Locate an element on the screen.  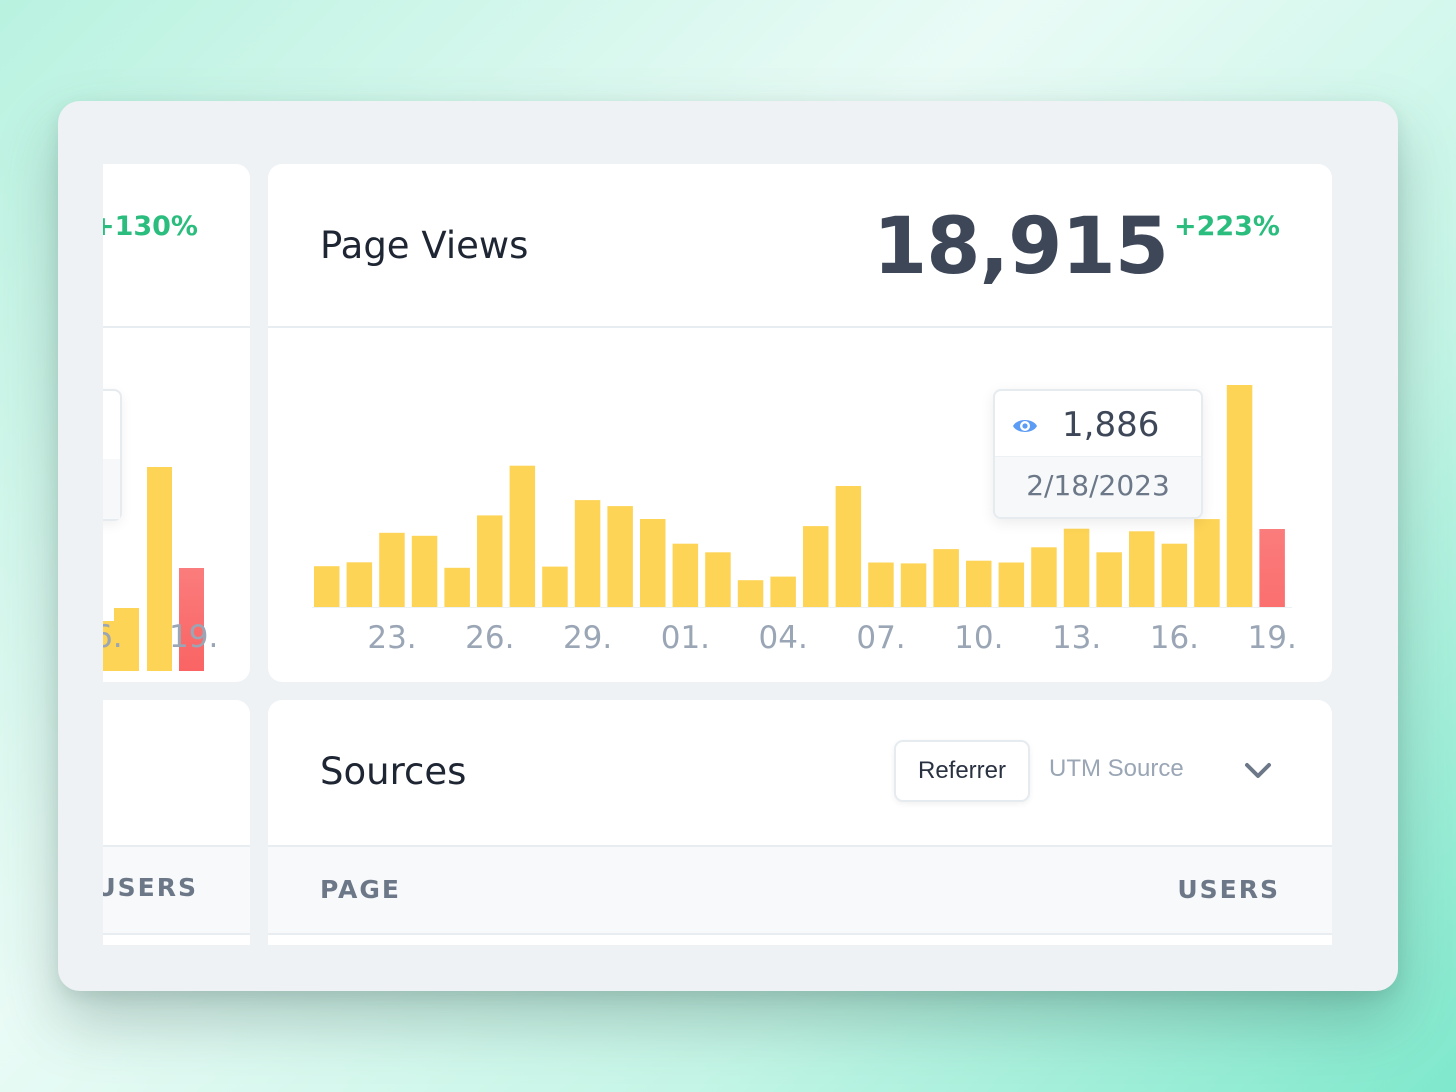
page-views-total: 18,915 is located at coordinates (1021, 247).